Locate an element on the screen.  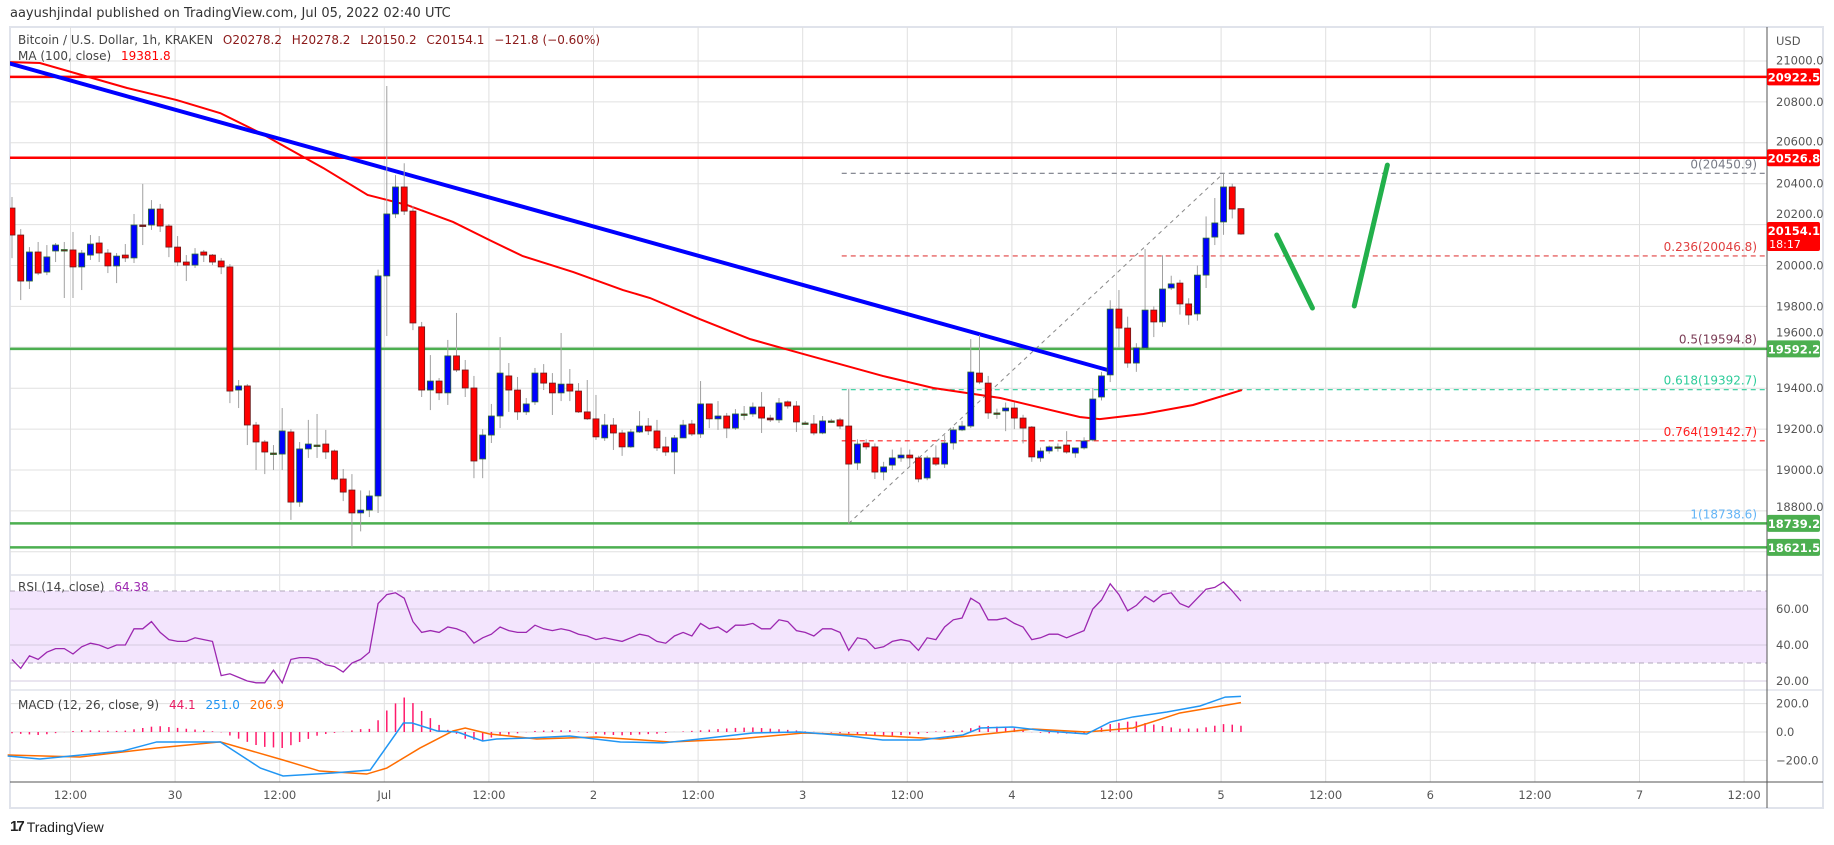
ma-legend: MA (100, close) 19381.8 is located at coordinates (97, 56).